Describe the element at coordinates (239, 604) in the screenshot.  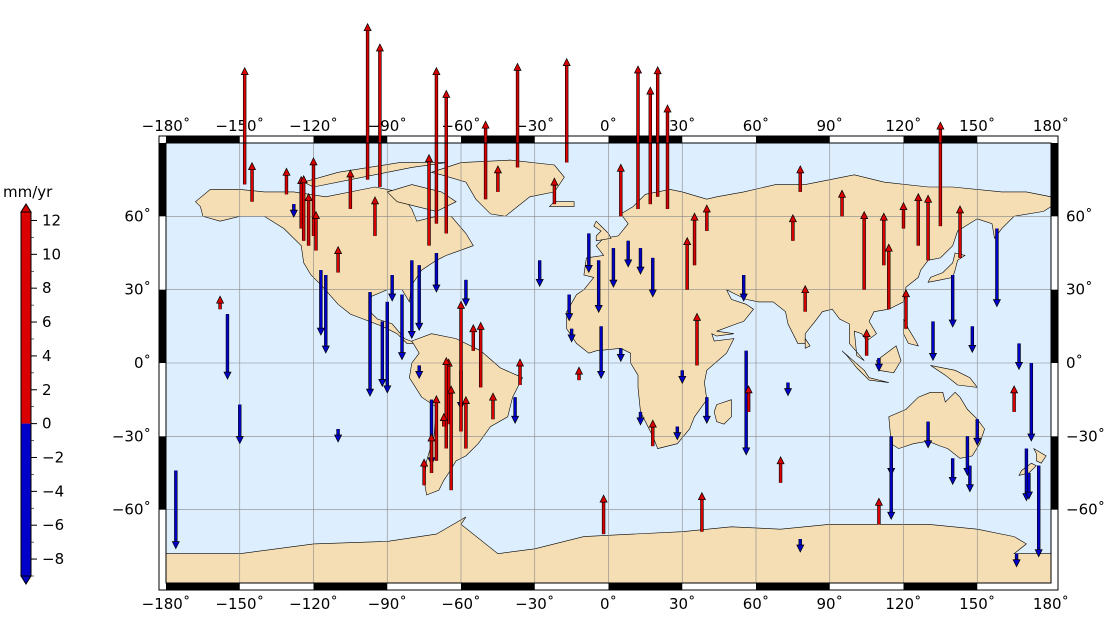
I see `x-tick-label: −150˚` at that location.